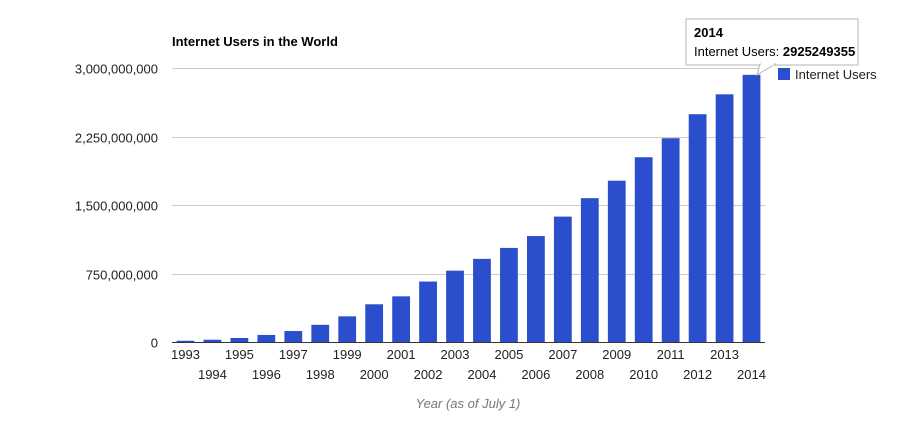  What do you see at coordinates (468, 403) in the screenshot?
I see `x-axis-label: Year (as of July 1)` at bounding box center [468, 403].